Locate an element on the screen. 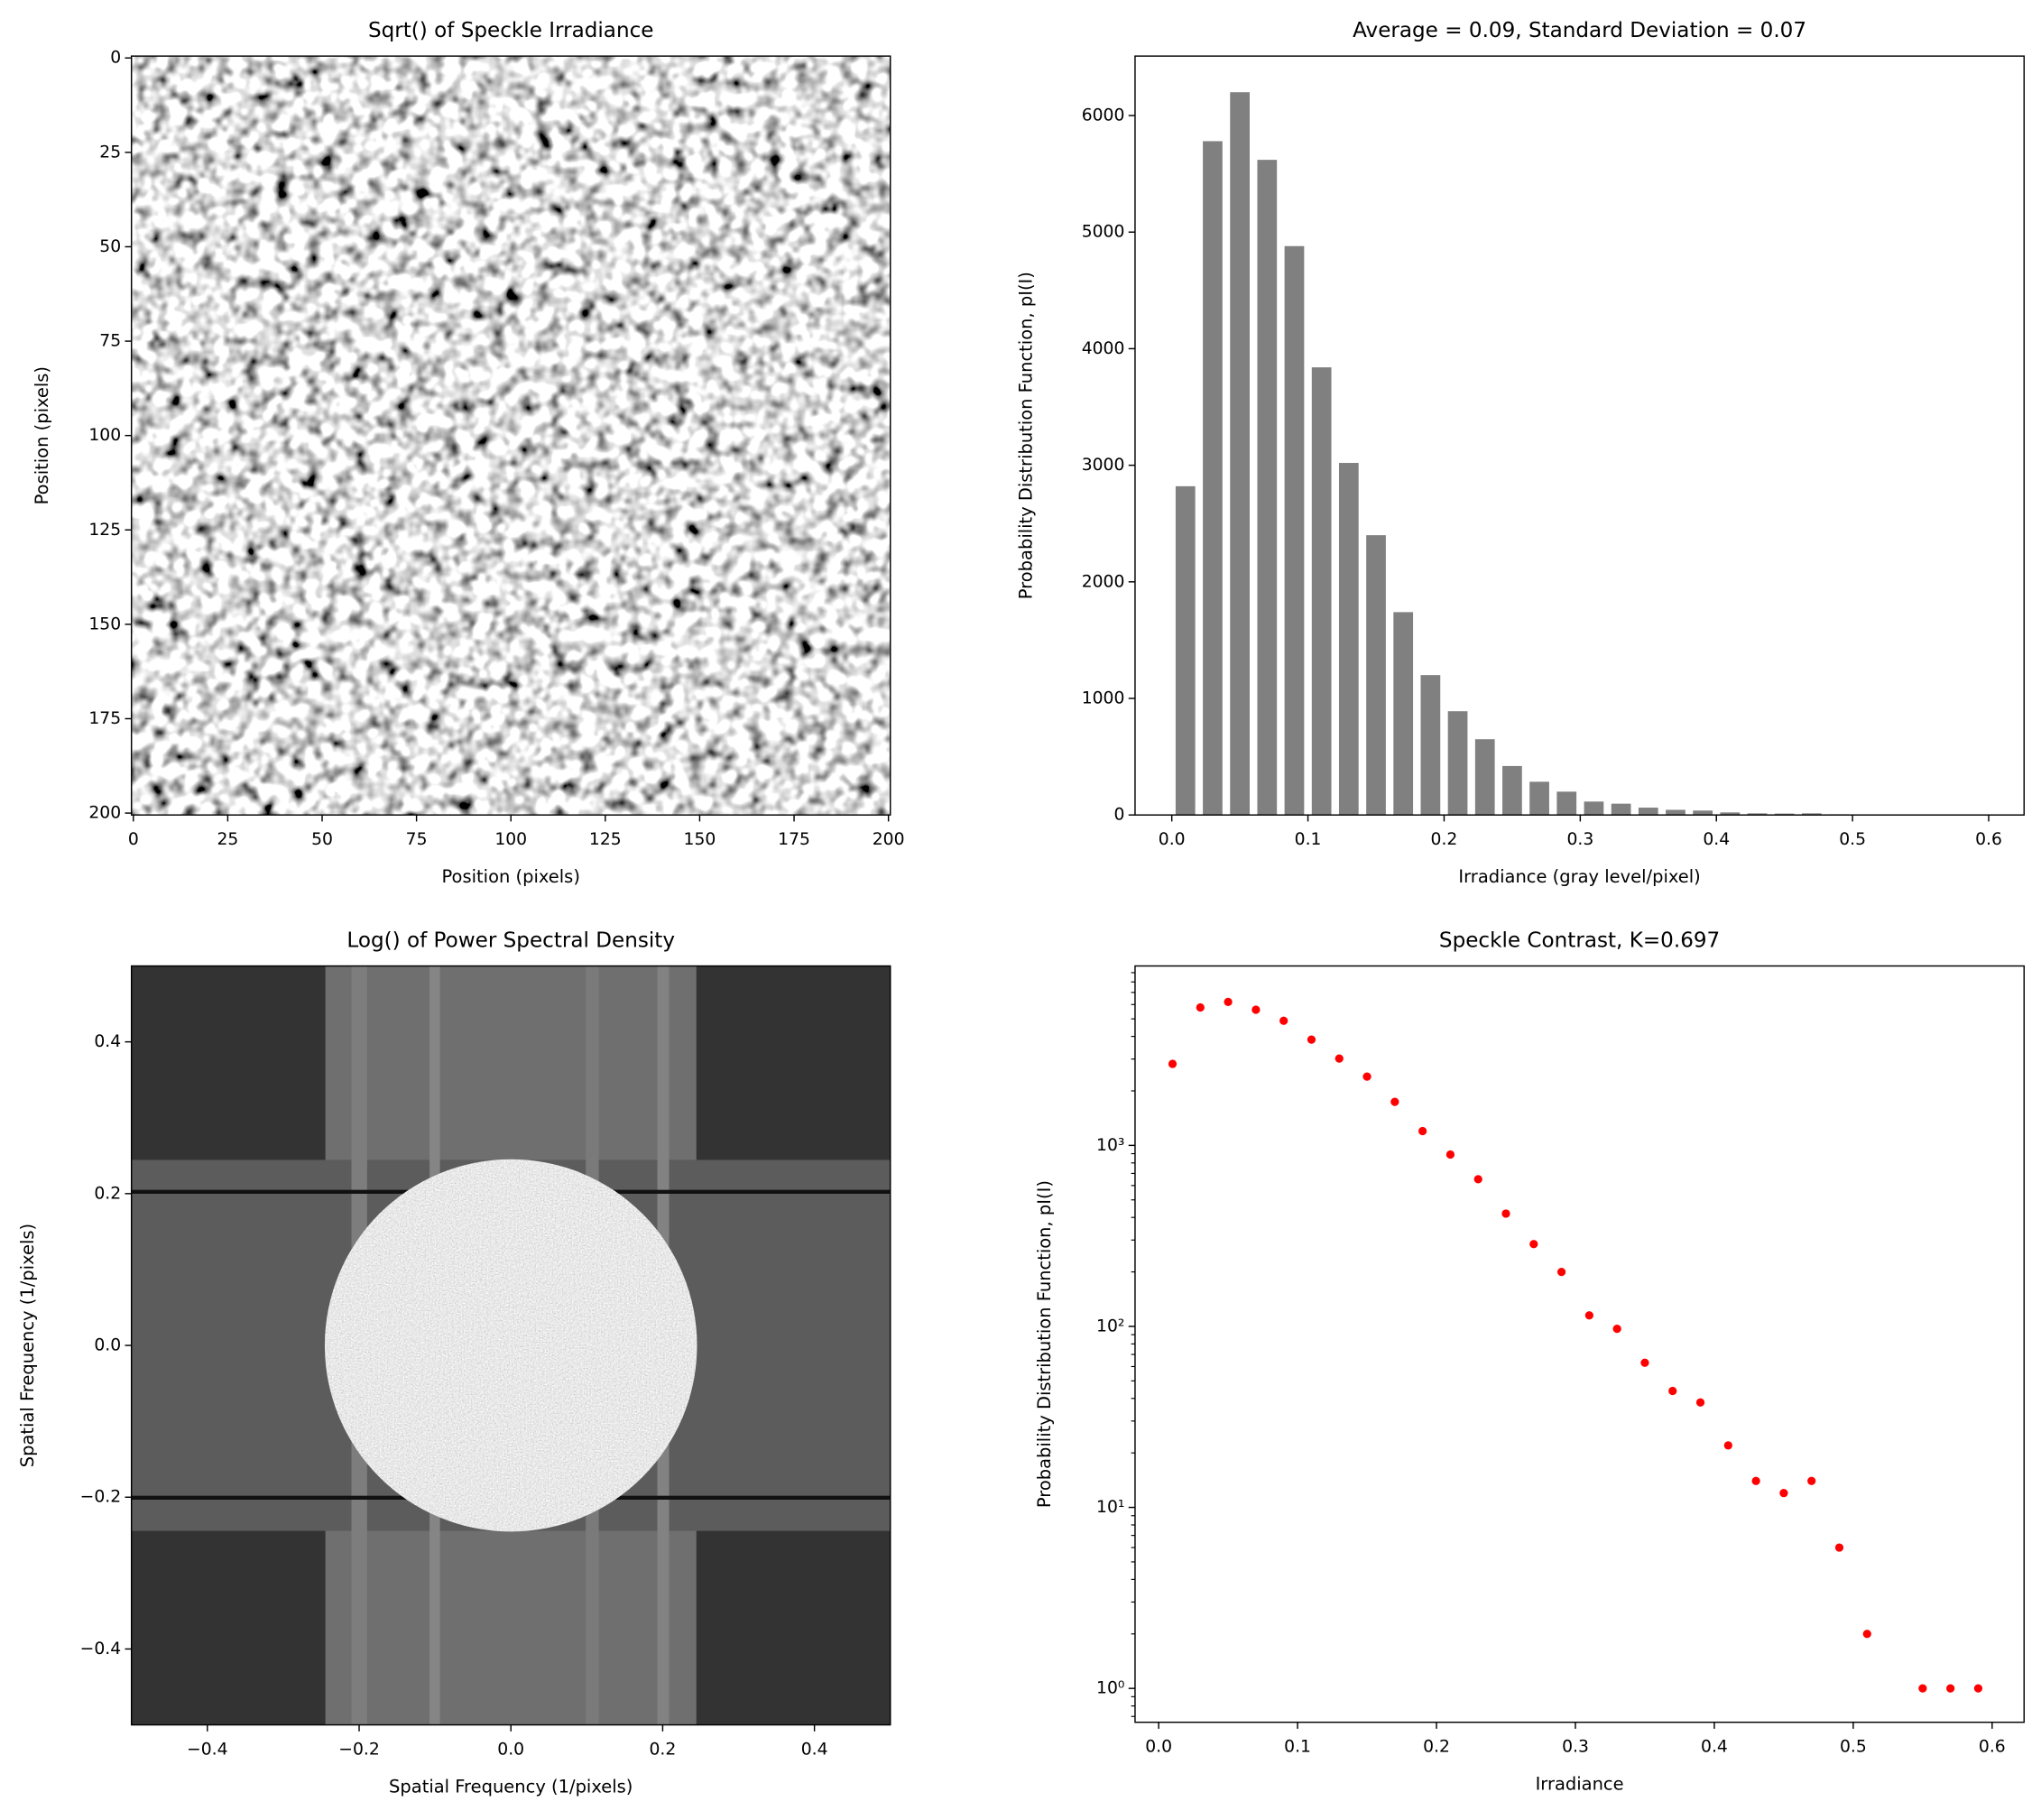  y-tick-label: 75 is located at coordinates (110, 341).